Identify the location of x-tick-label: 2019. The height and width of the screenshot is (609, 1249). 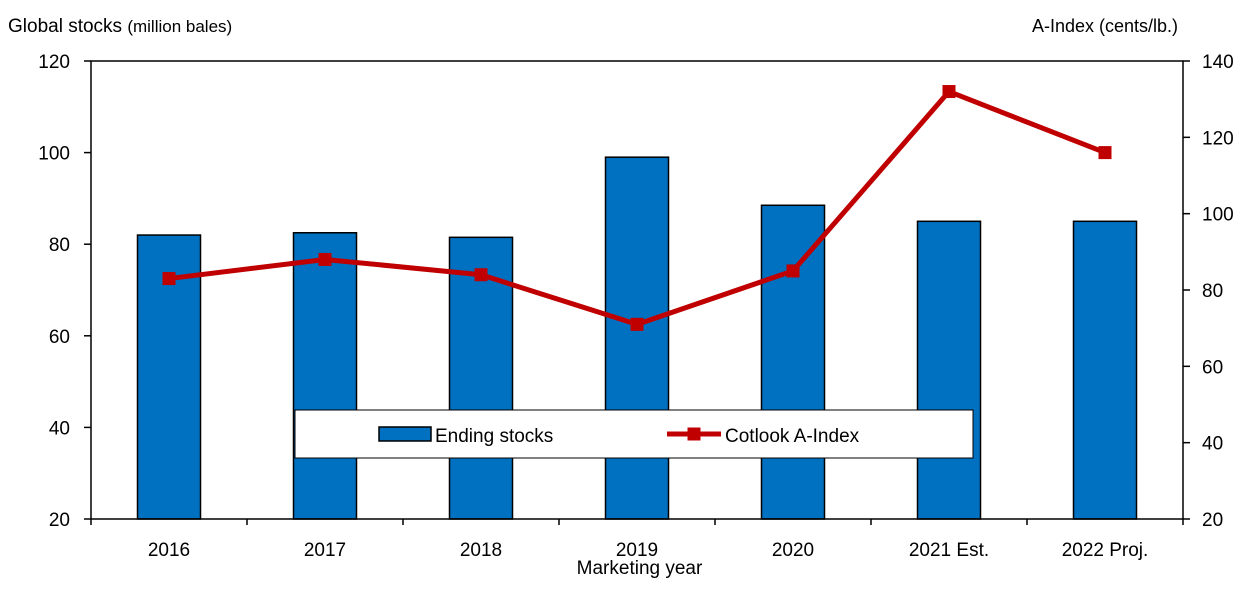
(637, 550).